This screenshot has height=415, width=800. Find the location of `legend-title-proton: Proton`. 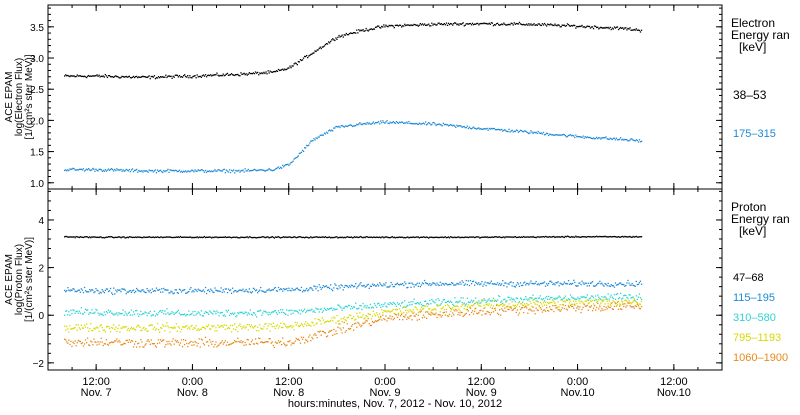

legend-title-proton: Proton is located at coordinates (748, 207).